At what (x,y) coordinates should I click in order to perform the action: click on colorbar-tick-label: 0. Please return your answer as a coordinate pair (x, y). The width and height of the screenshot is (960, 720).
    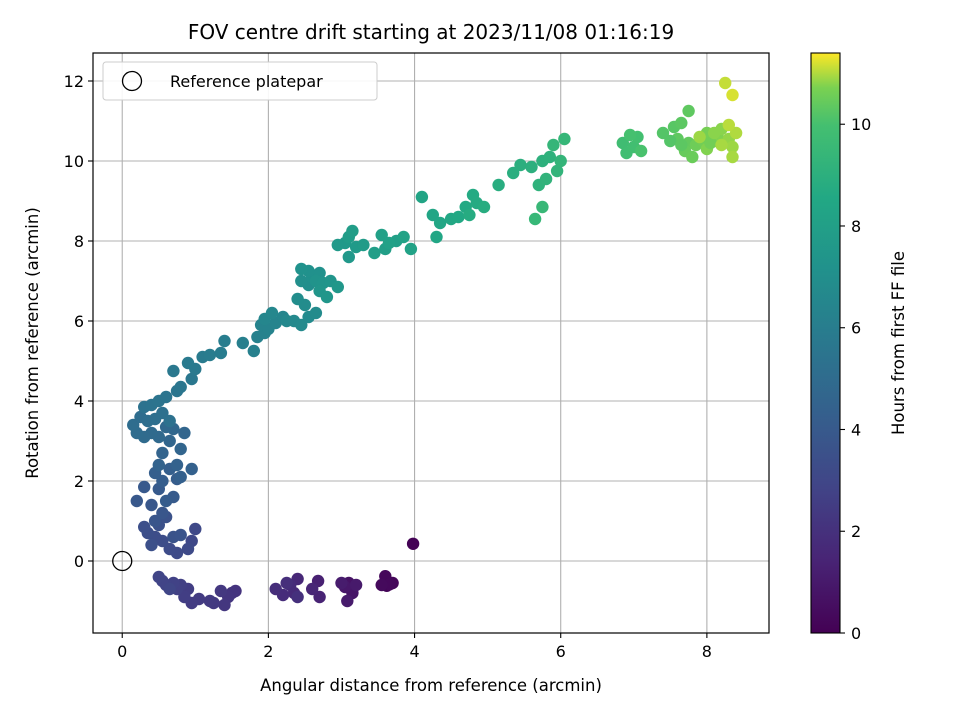
    Looking at the image, I should click on (856, 633).